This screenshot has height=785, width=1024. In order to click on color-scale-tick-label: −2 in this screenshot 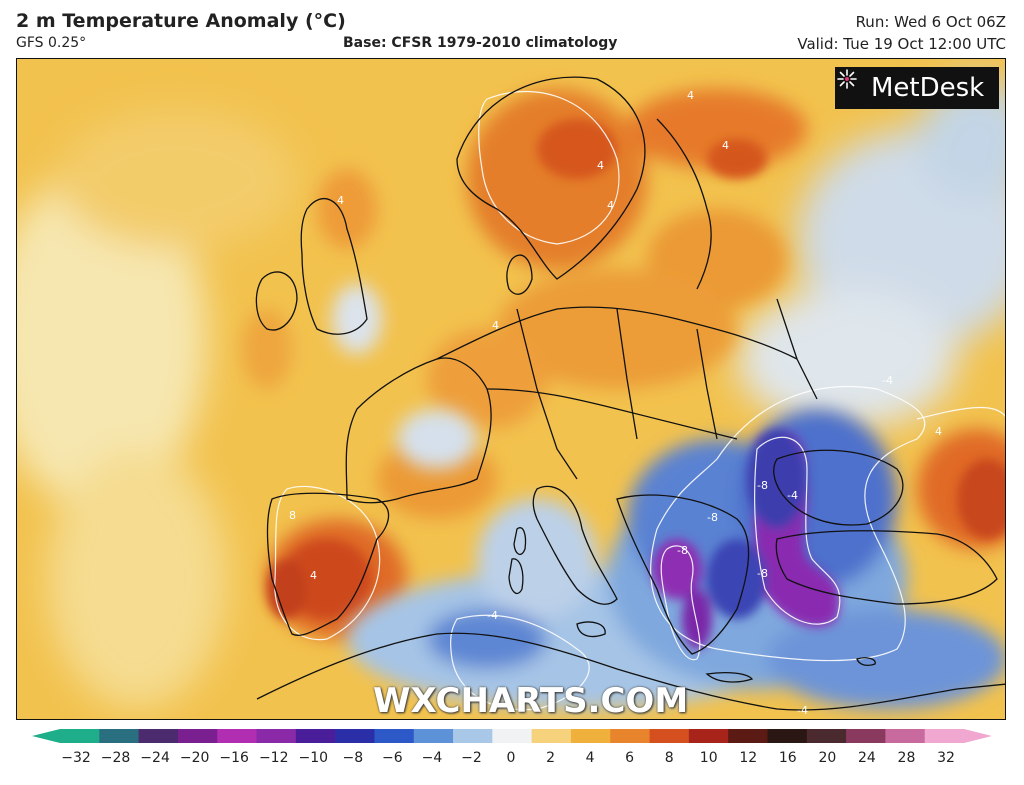, I will do `click(471, 758)`.